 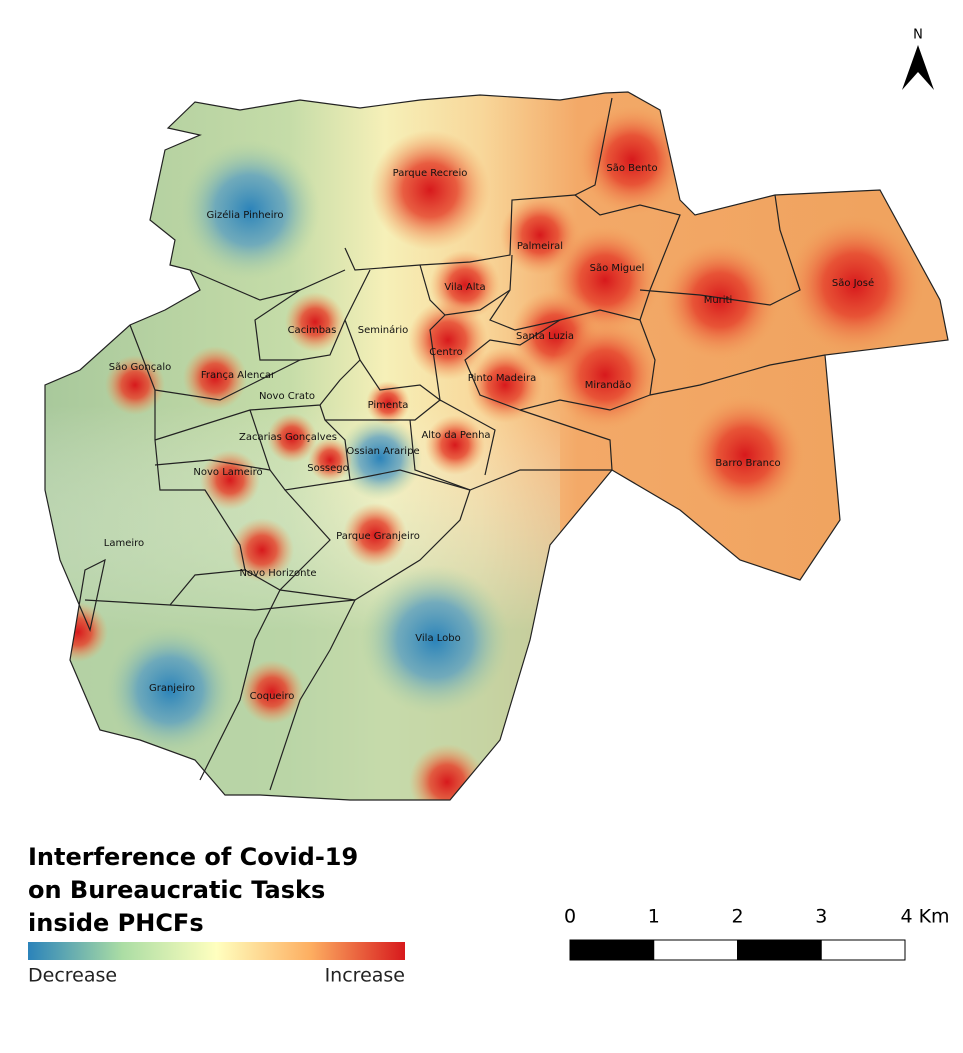 I want to click on neighborhood-label: São Gonçalo, so click(x=140, y=367).